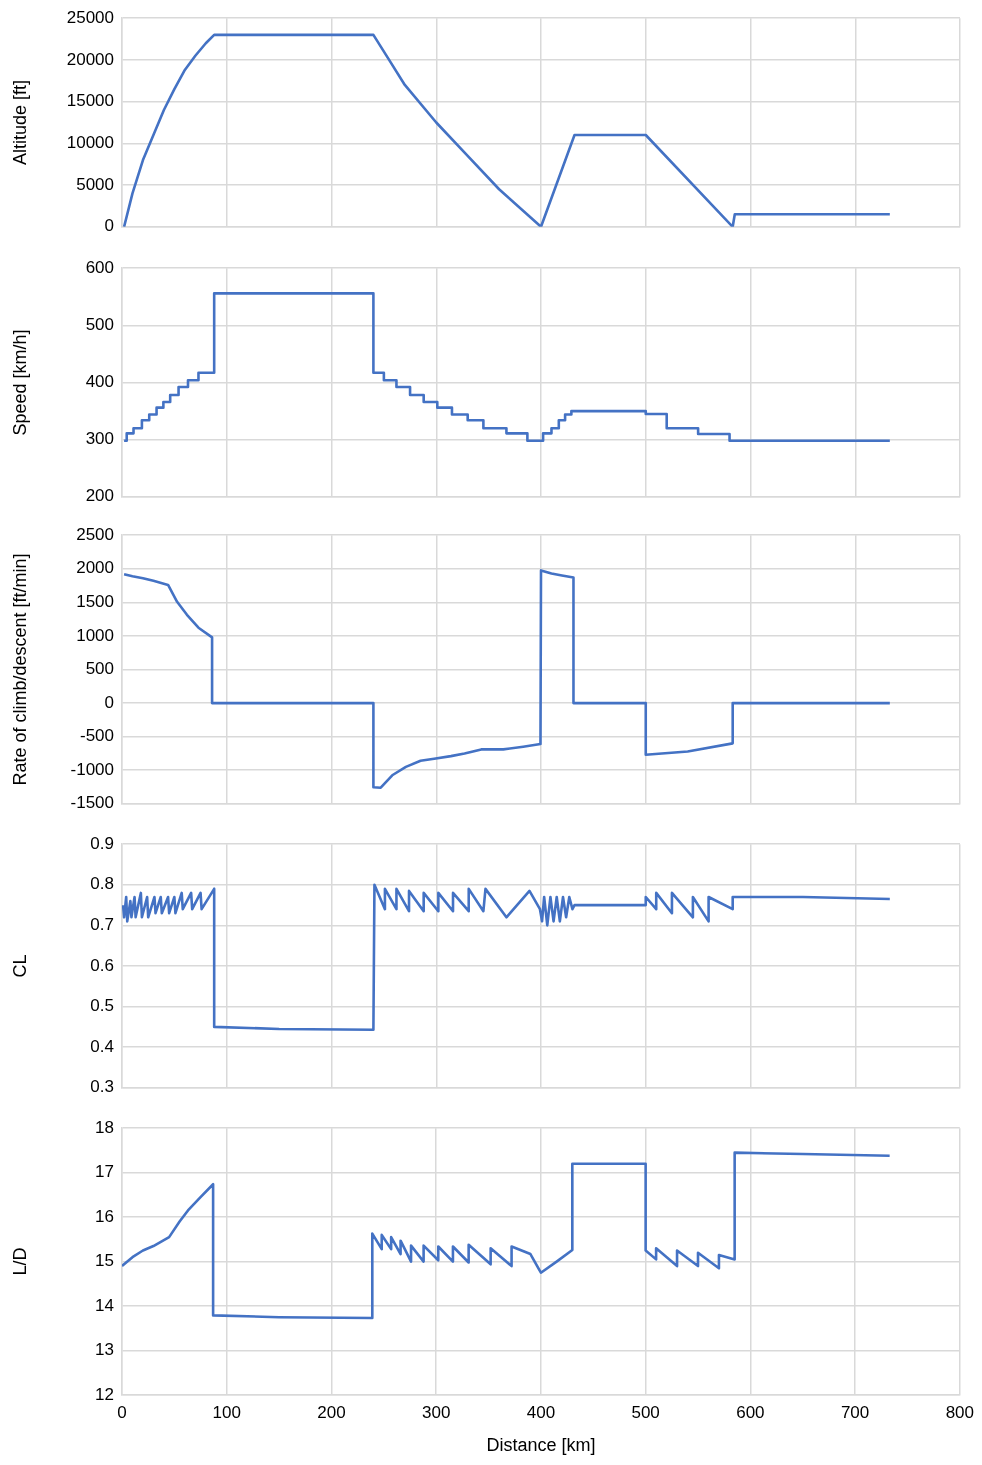 The height and width of the screenshot is (1465, 982). I want to click on y-tick-label: -500, so click(96, 736).